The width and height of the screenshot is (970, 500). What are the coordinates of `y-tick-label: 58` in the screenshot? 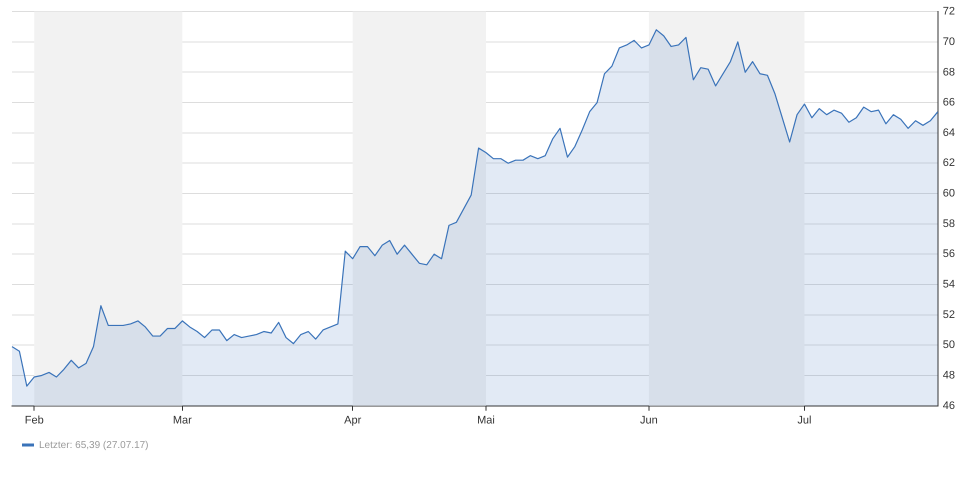 It's located at (949, 224).